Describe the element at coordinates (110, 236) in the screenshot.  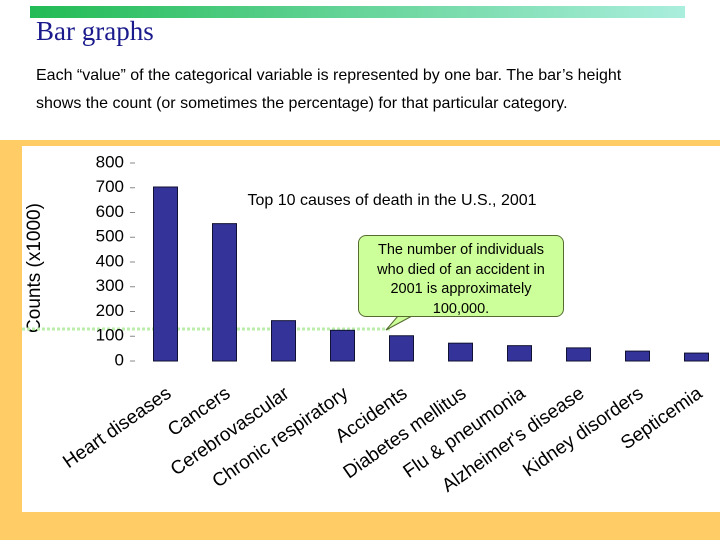
I see `y-tick-label: 500` at that location.